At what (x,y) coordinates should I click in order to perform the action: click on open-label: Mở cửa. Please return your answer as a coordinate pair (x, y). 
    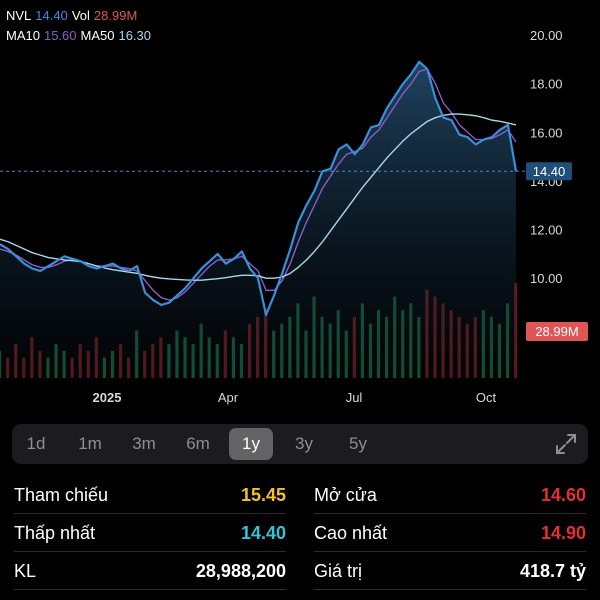
    Looking at the image, I should click on (345, 495).